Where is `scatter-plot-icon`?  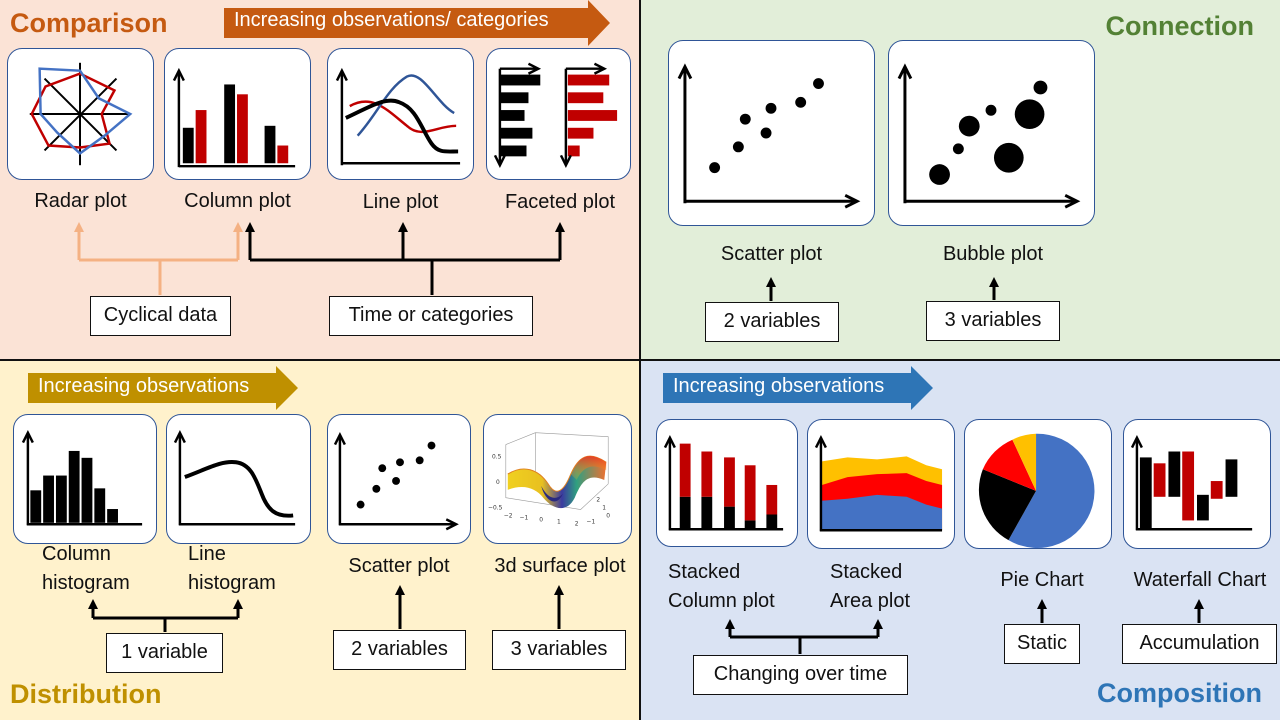
scatter-plot-icon is located at coordinates (771, 133).